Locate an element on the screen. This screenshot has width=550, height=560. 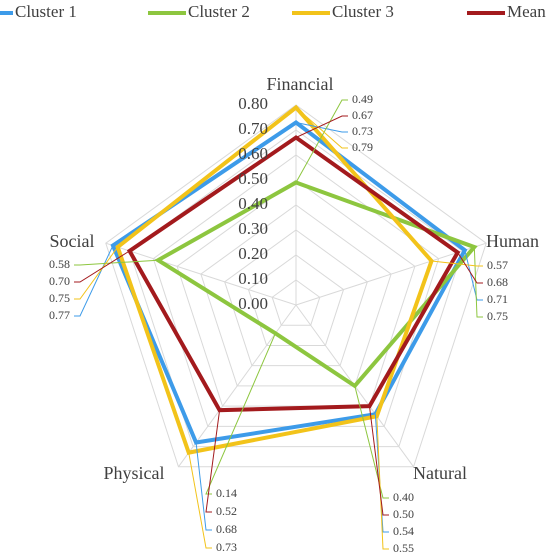
value-label: 0.57 is located at coordinates (497, 265).